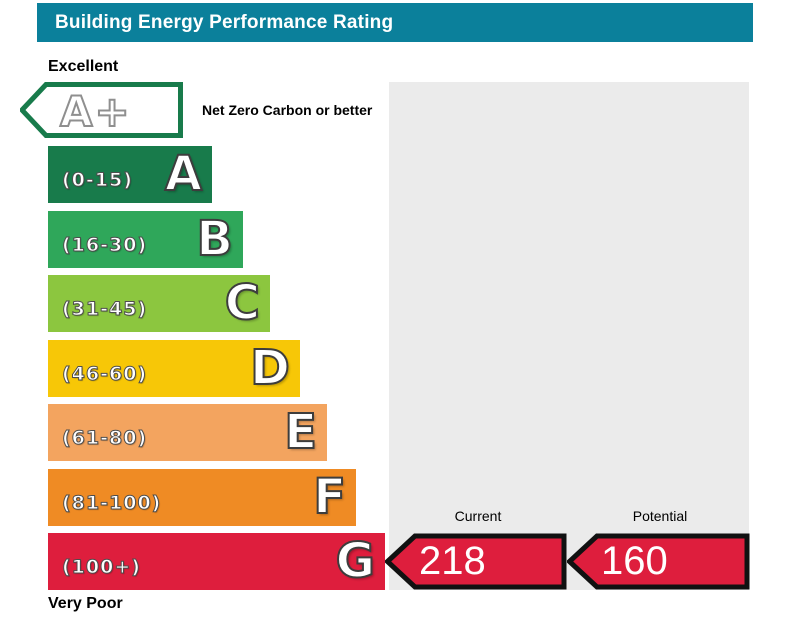  What do you see at coordinates (104, 373) in the screenshot?
I see `band-range: (46-60)` at bounding box center [104, 373].